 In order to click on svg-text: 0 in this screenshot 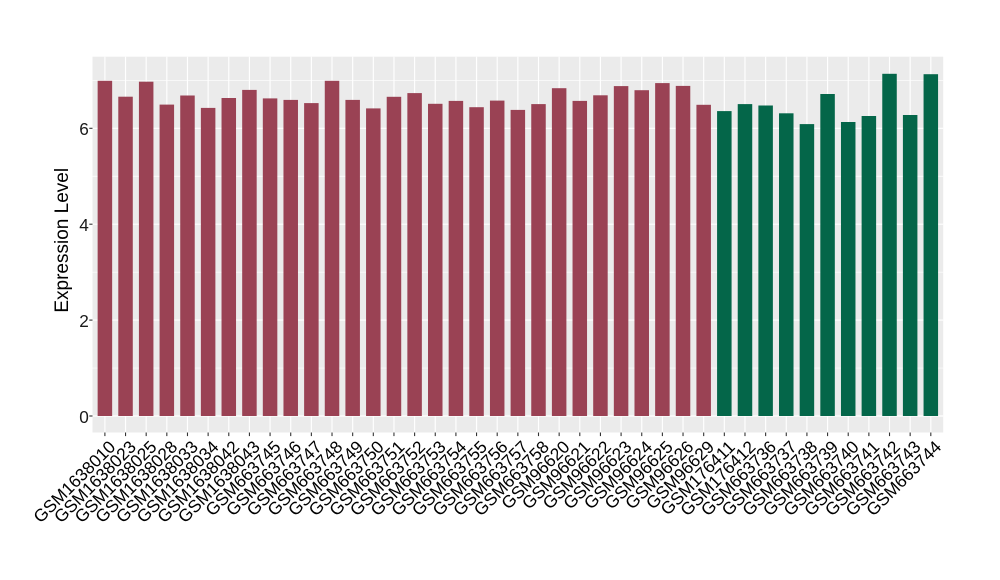, I will do `click(84, 417)`.